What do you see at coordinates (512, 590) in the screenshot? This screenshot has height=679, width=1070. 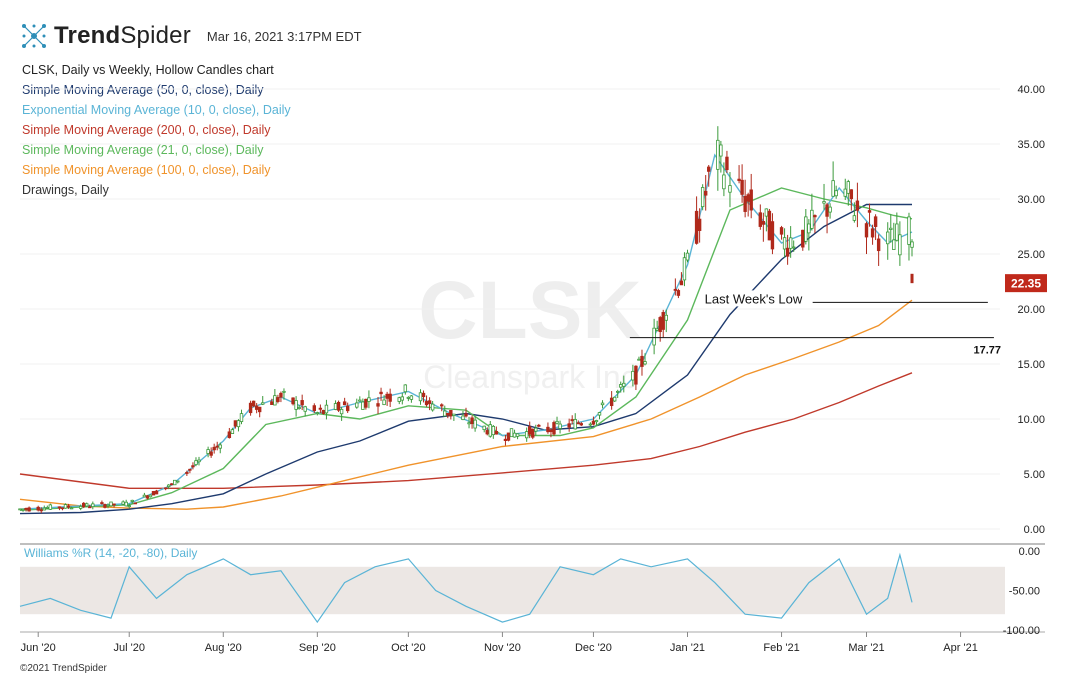 I see `williams-shade-band` at bounding box center [512, 590].